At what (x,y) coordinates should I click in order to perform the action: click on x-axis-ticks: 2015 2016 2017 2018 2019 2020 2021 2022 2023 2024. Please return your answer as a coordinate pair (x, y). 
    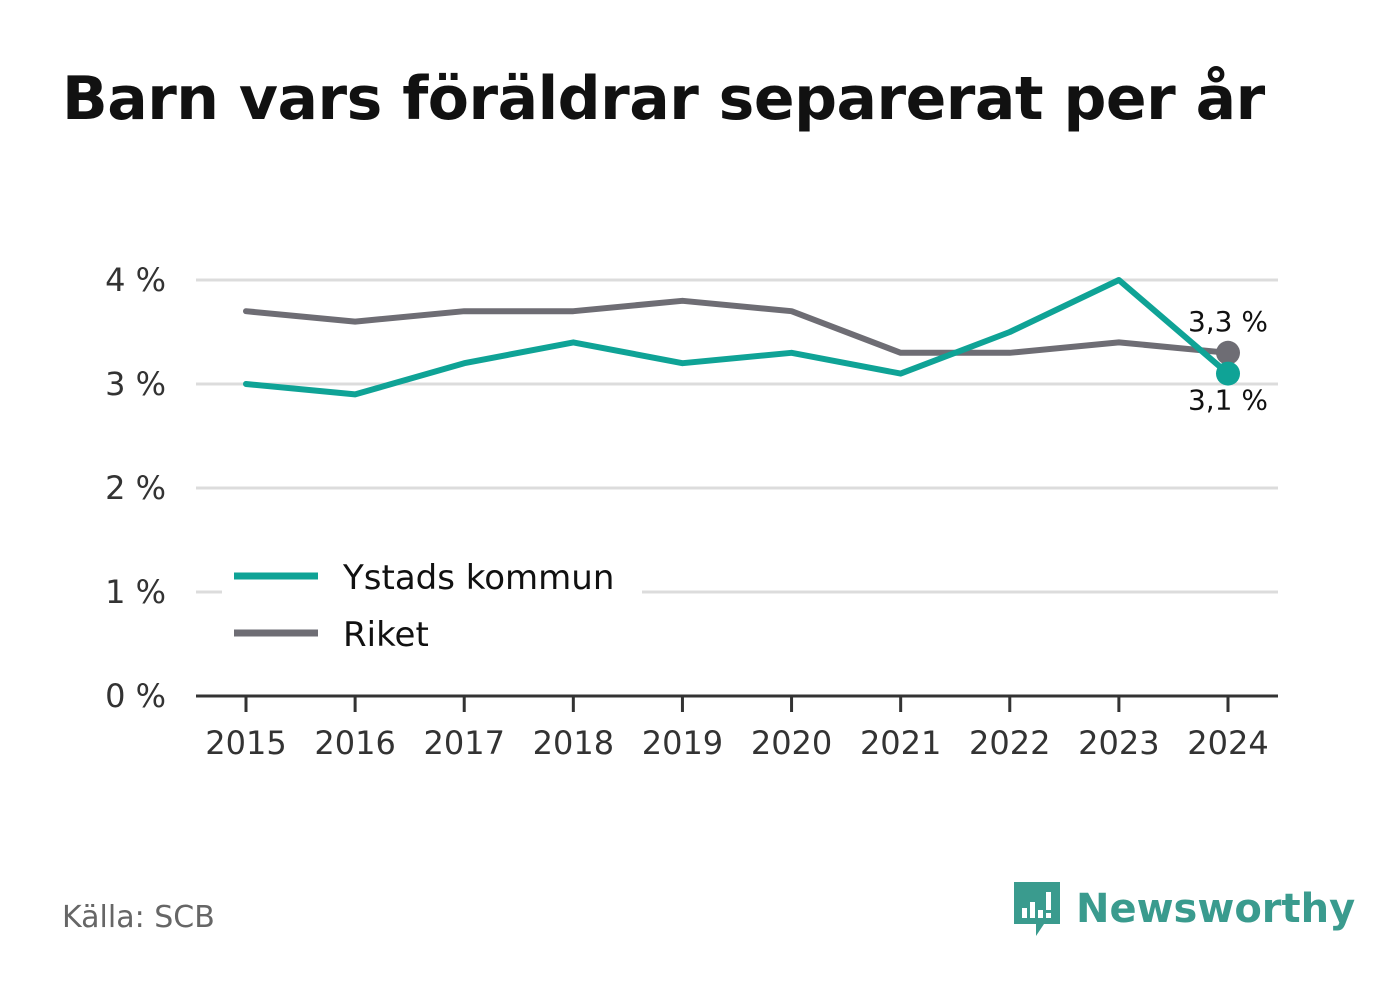
    Looking at the image, I should click on (737, 729).